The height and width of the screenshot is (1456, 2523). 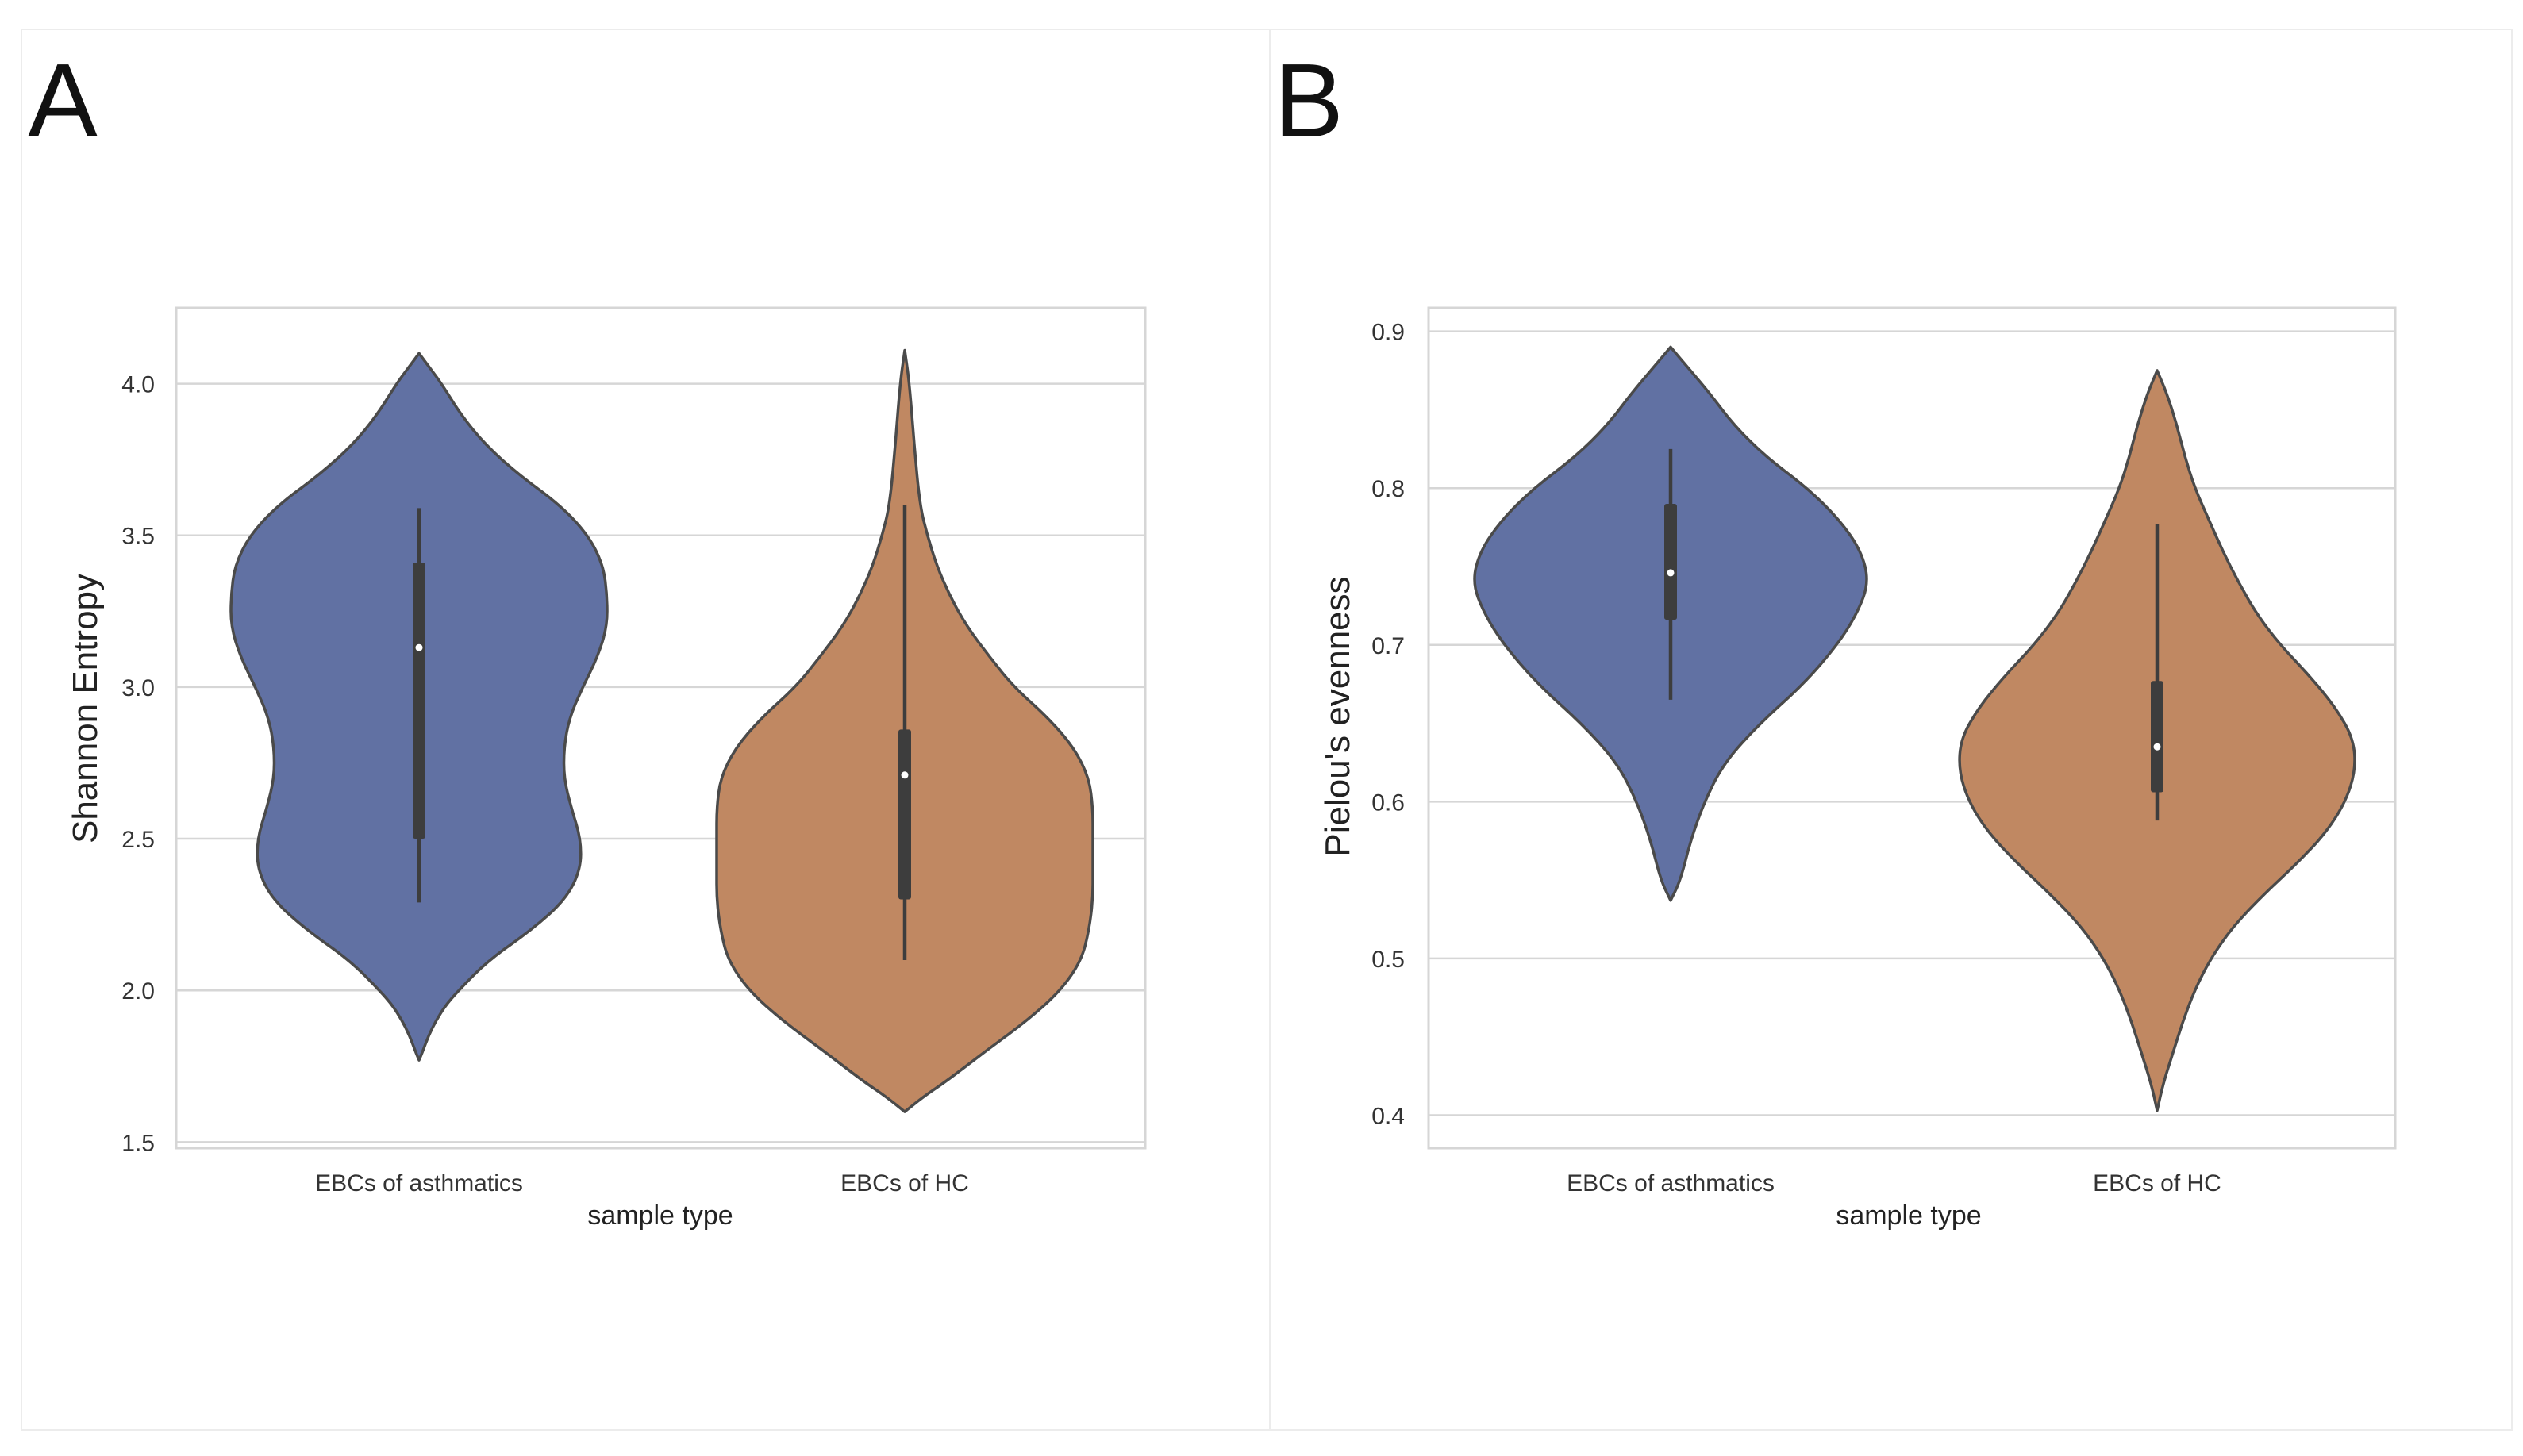 What do you see at coordinates (1388, 489) in the screenshot?
I see `y-tick-label: 0.8` at bounding box center [1388, 489].